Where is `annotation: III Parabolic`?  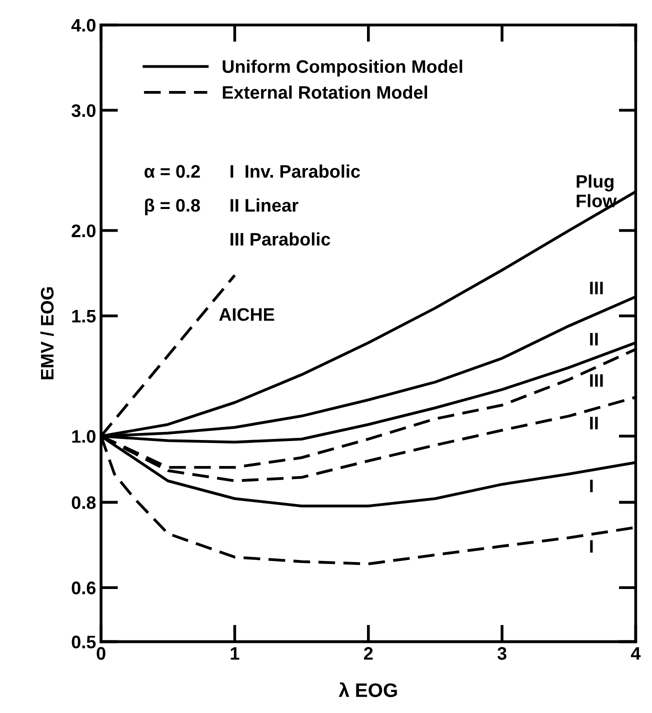
annotation: III Parabolic is located at coordinates (280, 239).